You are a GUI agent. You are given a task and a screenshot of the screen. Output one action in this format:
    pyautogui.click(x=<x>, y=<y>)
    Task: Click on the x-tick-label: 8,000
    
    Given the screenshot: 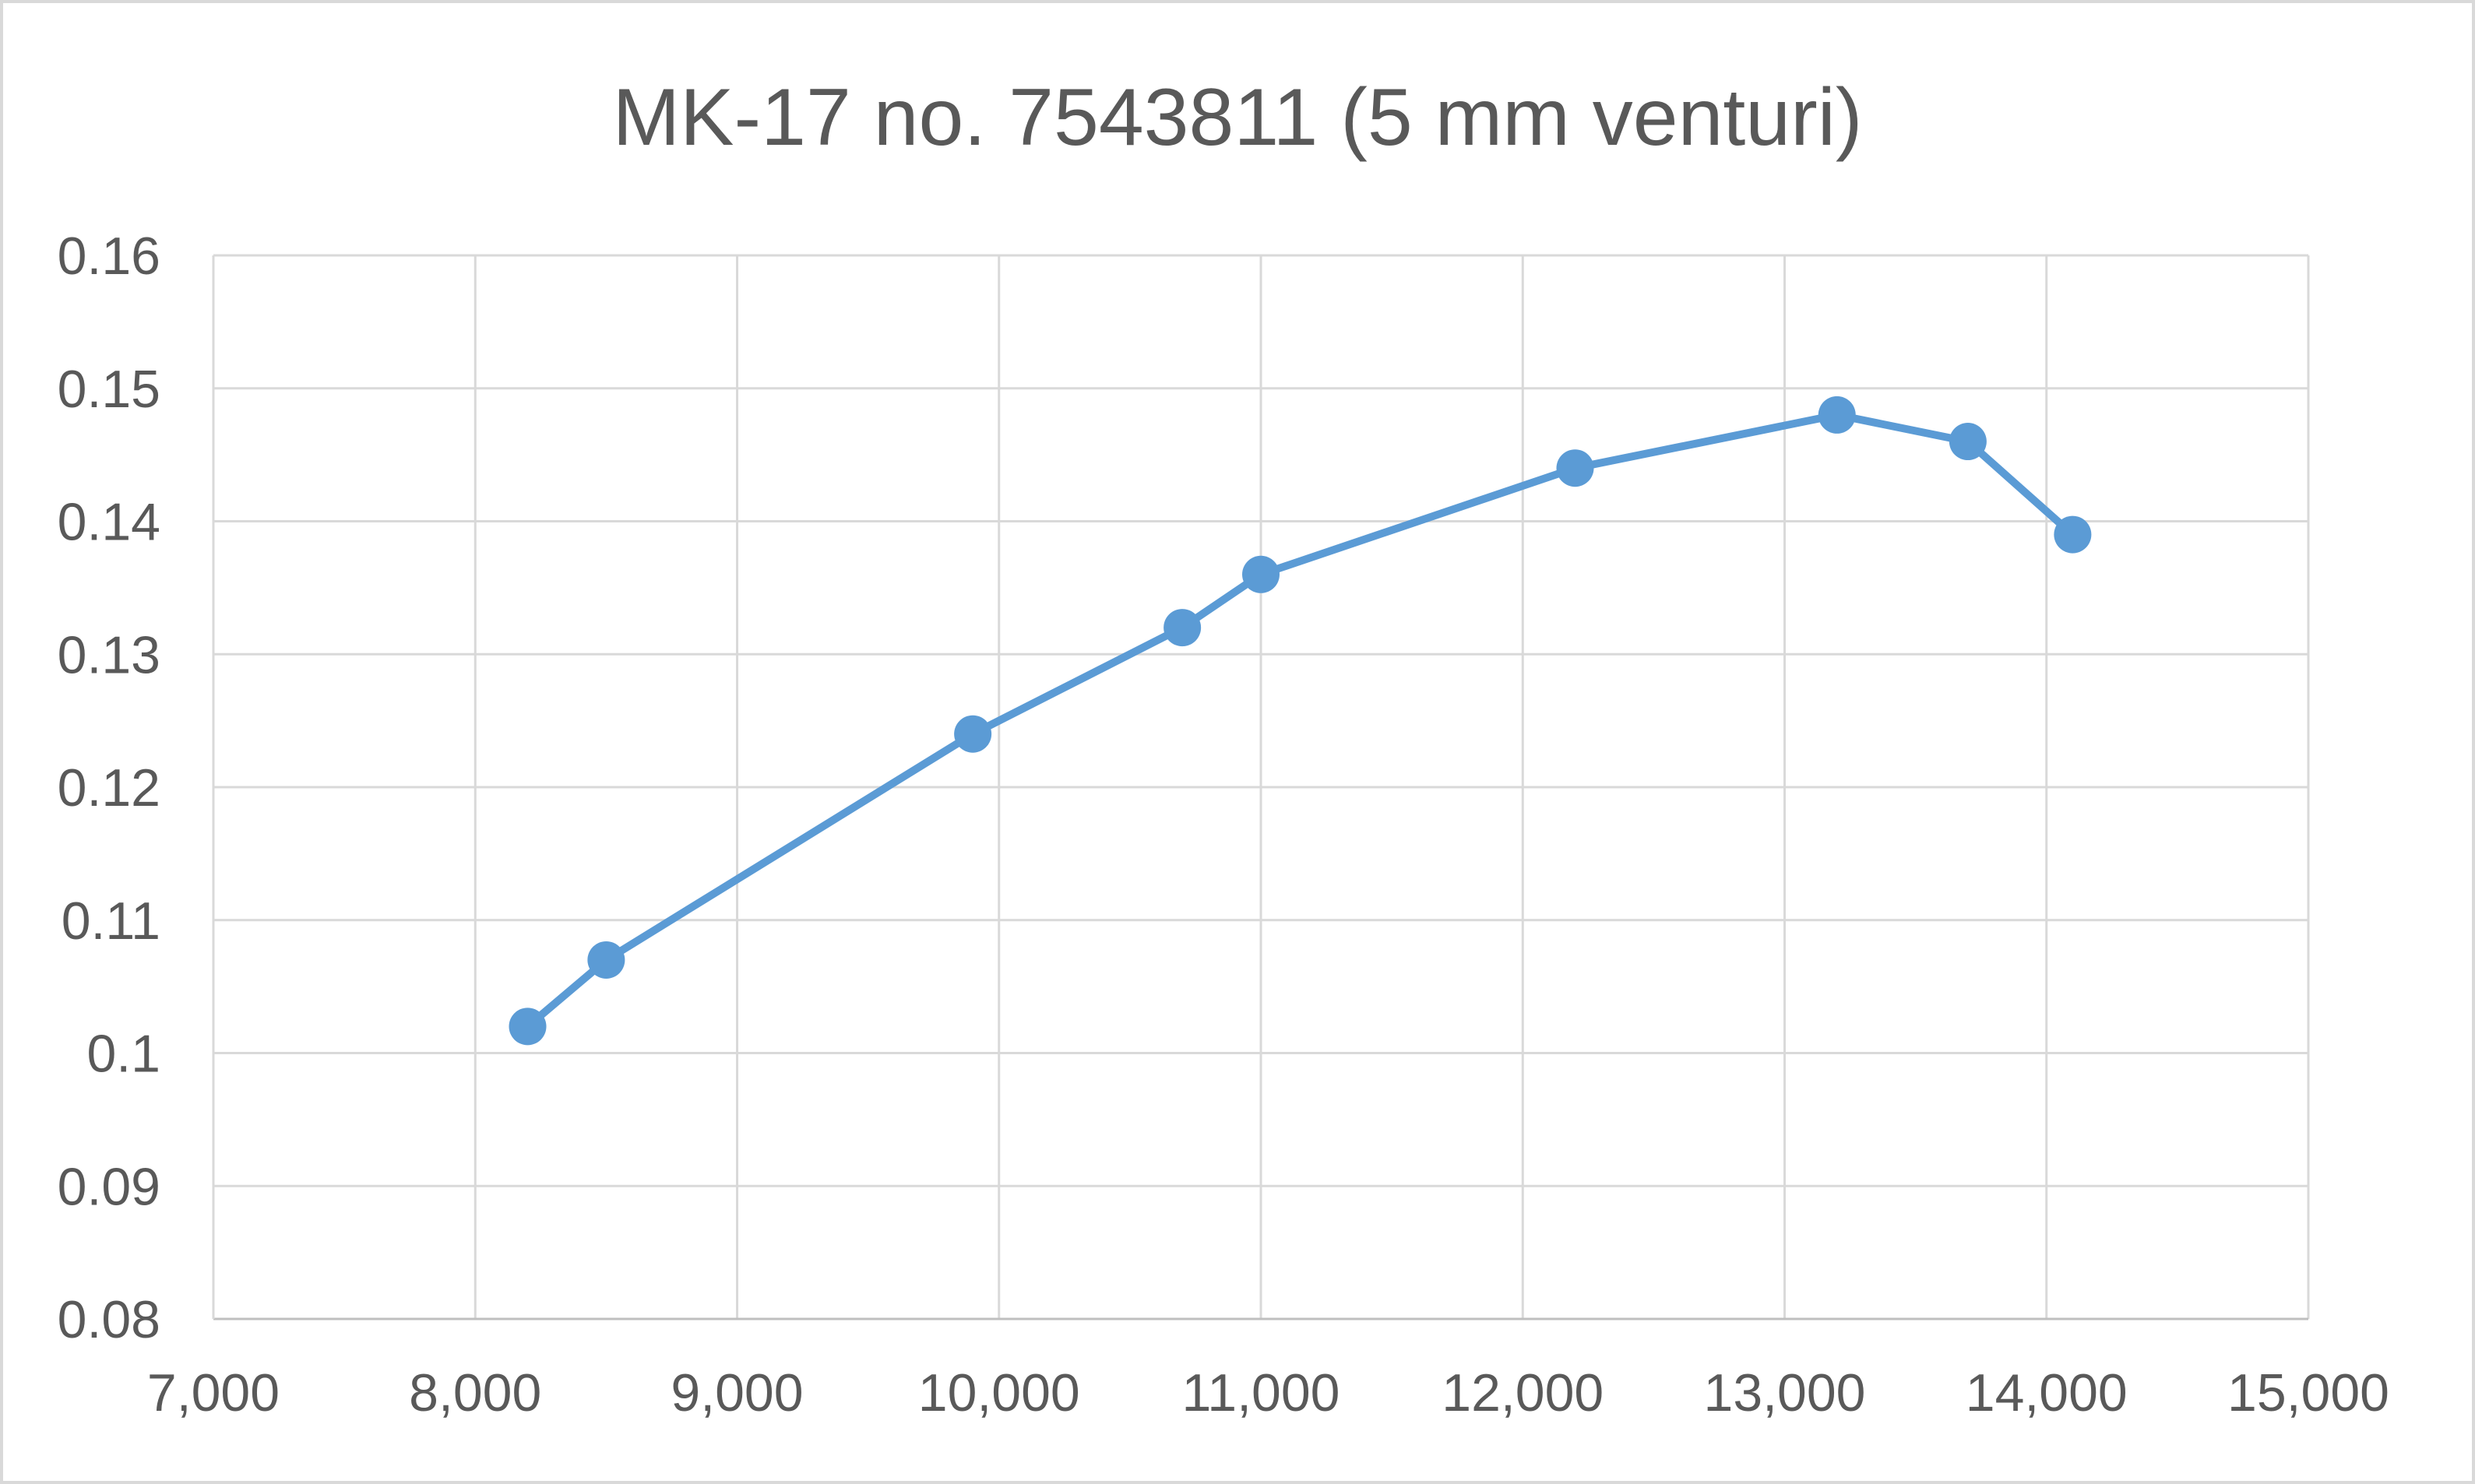 What is the action you would take?
    pyautogui.click(x=475, y=1392)
    